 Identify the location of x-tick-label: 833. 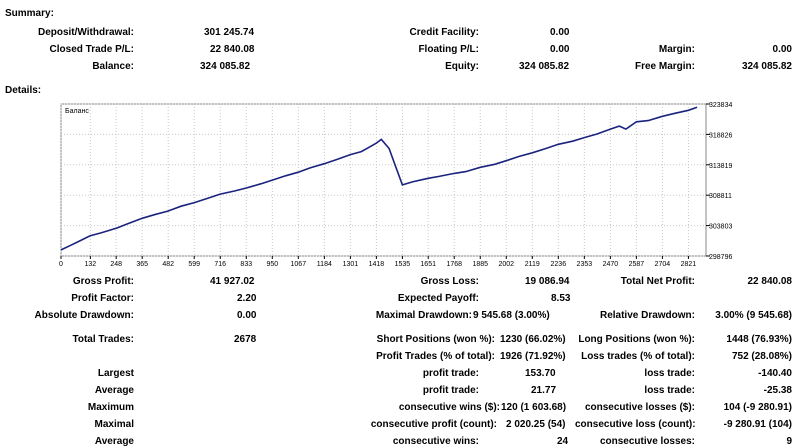
(246, 264).